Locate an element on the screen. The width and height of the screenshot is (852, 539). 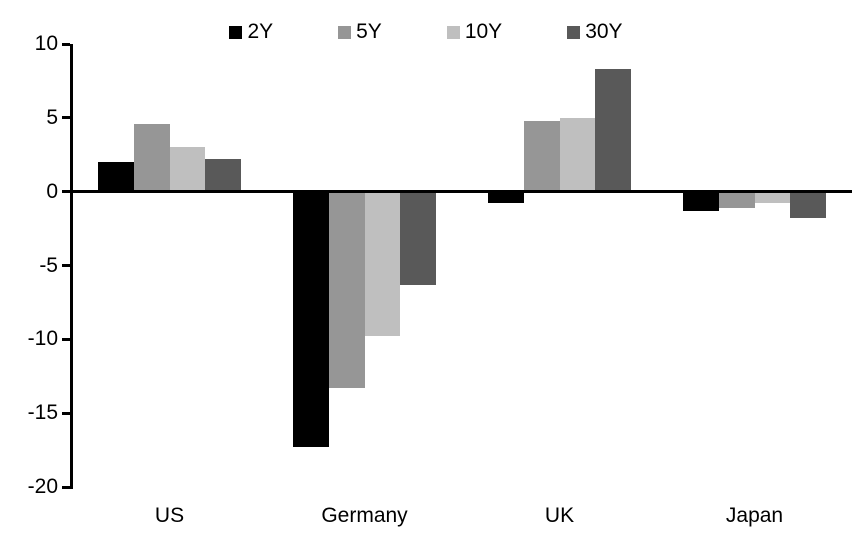
legend-label: 5Y is located at coordinates (369, 31).